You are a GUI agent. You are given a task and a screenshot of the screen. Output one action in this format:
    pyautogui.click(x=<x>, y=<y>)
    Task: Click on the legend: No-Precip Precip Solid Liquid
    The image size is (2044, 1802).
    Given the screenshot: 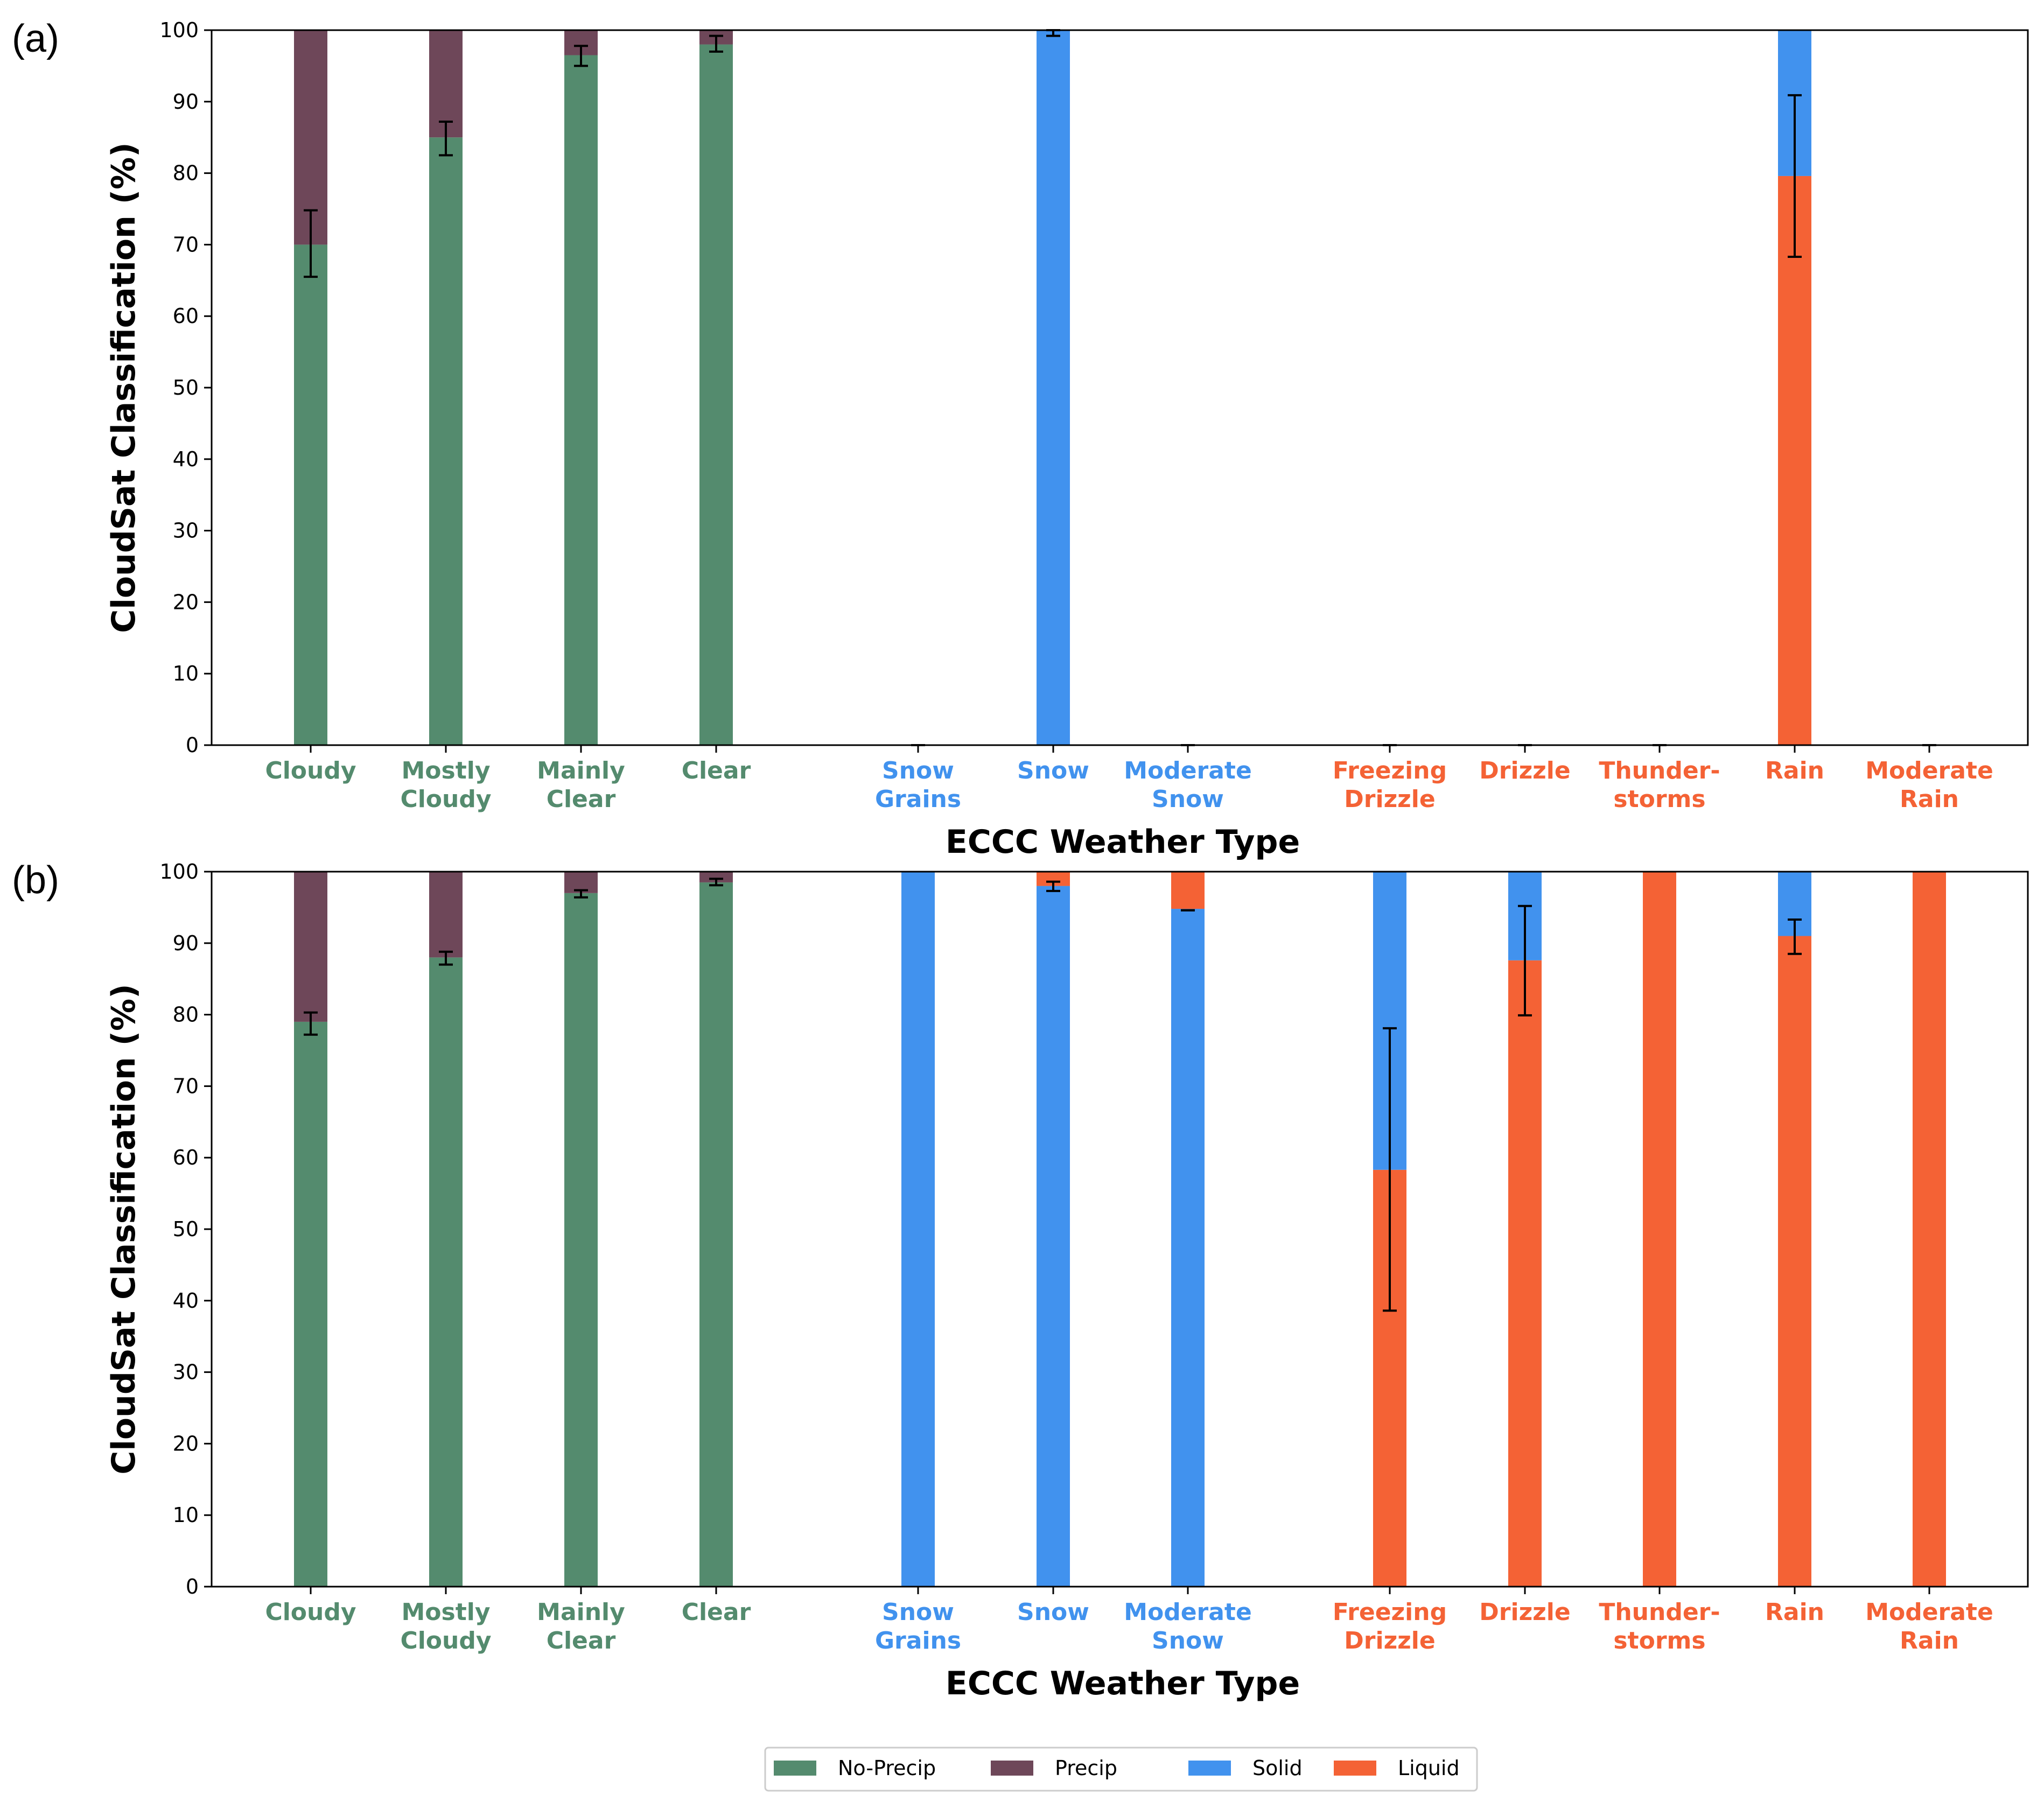 What is the action you would take?
    pyautogui.click(x=1121, y=1770)
    